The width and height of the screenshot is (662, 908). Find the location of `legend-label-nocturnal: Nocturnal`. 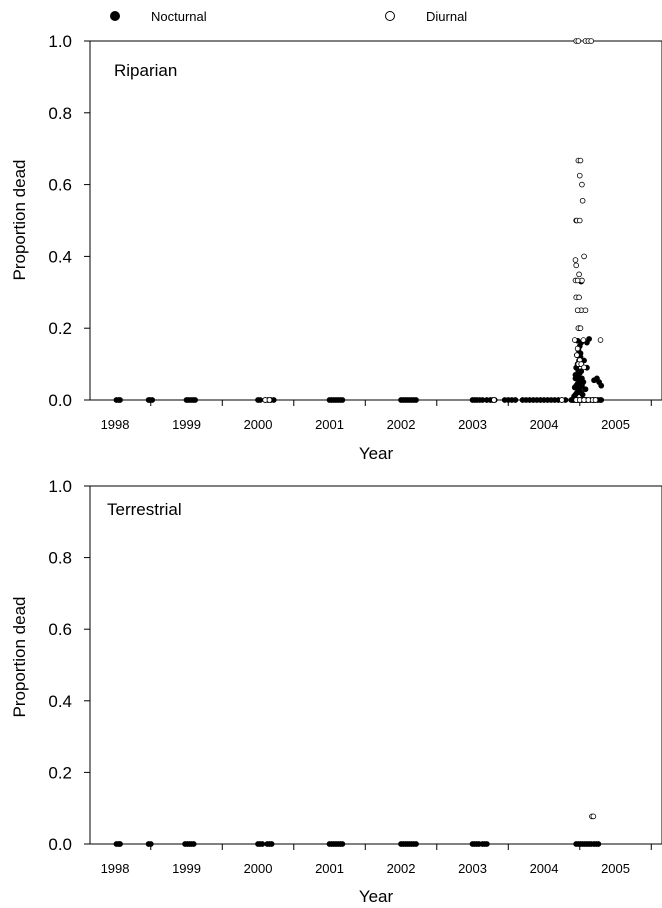

legend-label-nocturnal: Nocturnal is located at coordinates (179, 16).